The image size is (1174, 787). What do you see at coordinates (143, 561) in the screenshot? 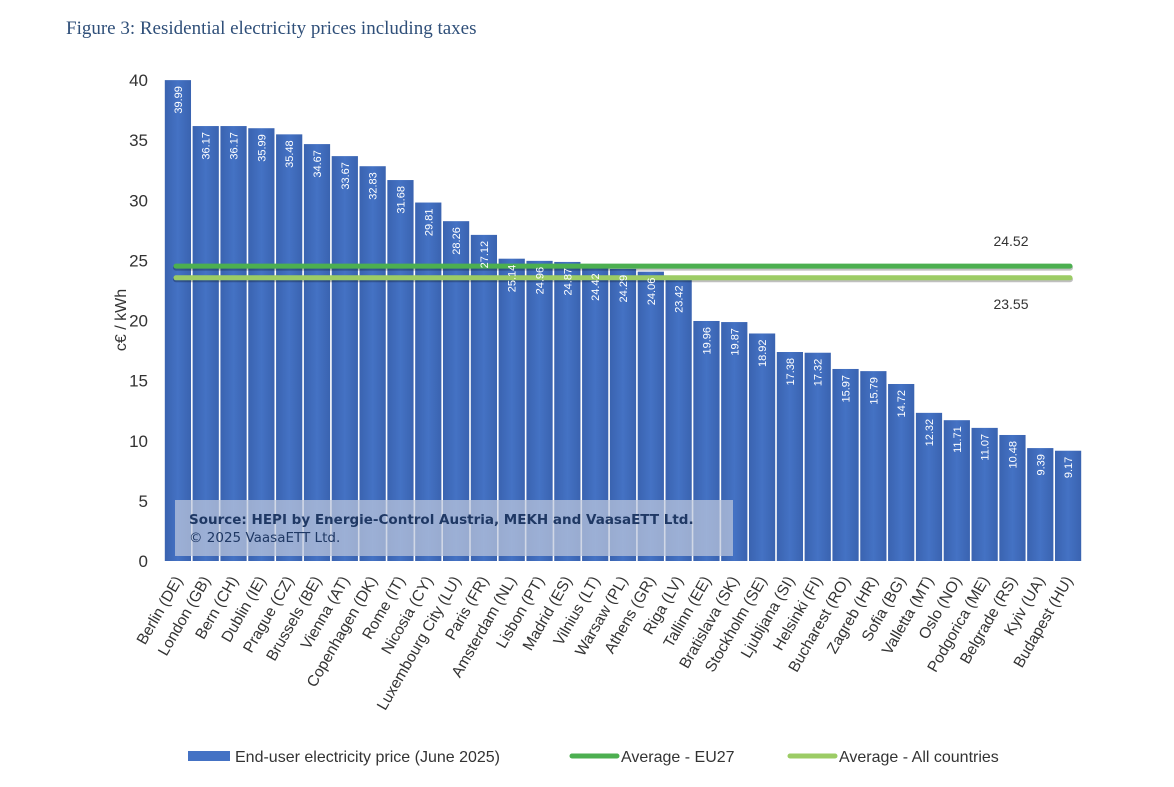
I see `y-tick-label: 0` at bounding box center [143, 561].